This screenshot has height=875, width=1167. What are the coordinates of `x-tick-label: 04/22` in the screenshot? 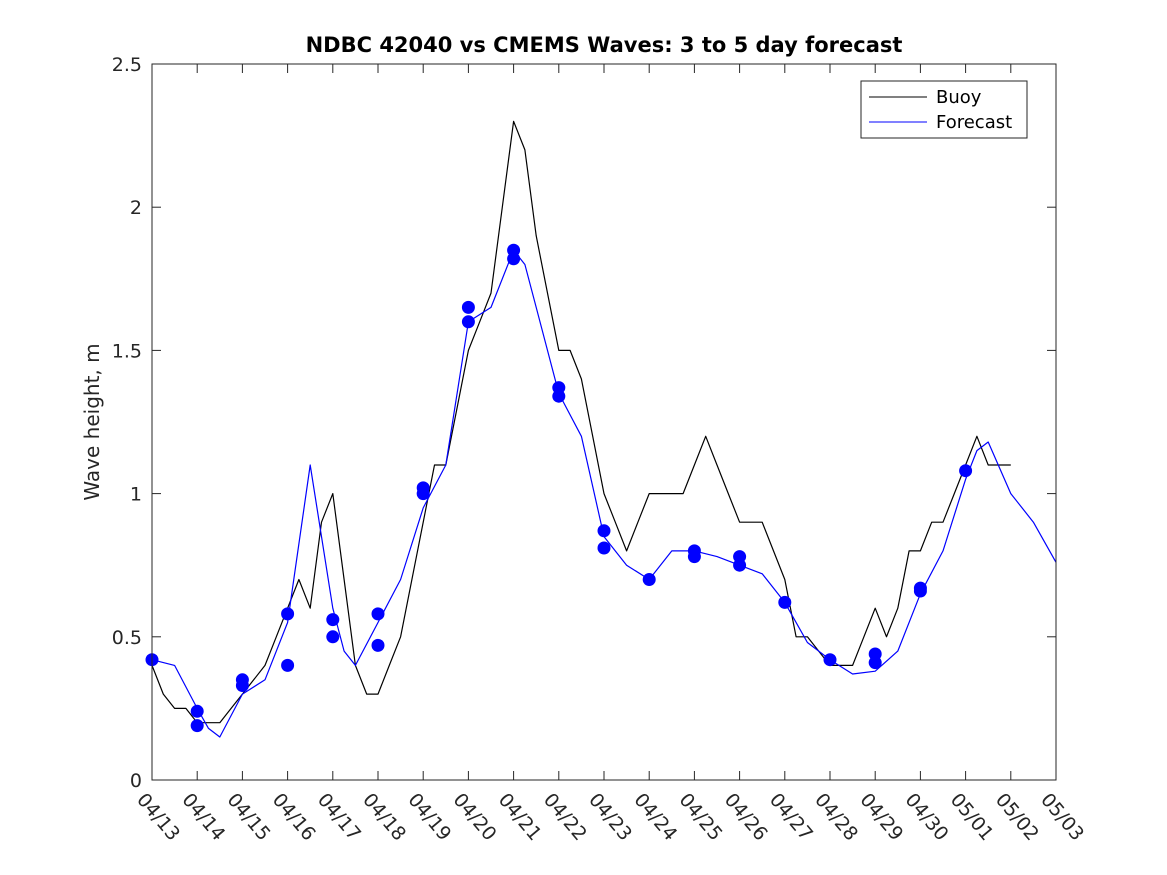 It's located at (565, 817).